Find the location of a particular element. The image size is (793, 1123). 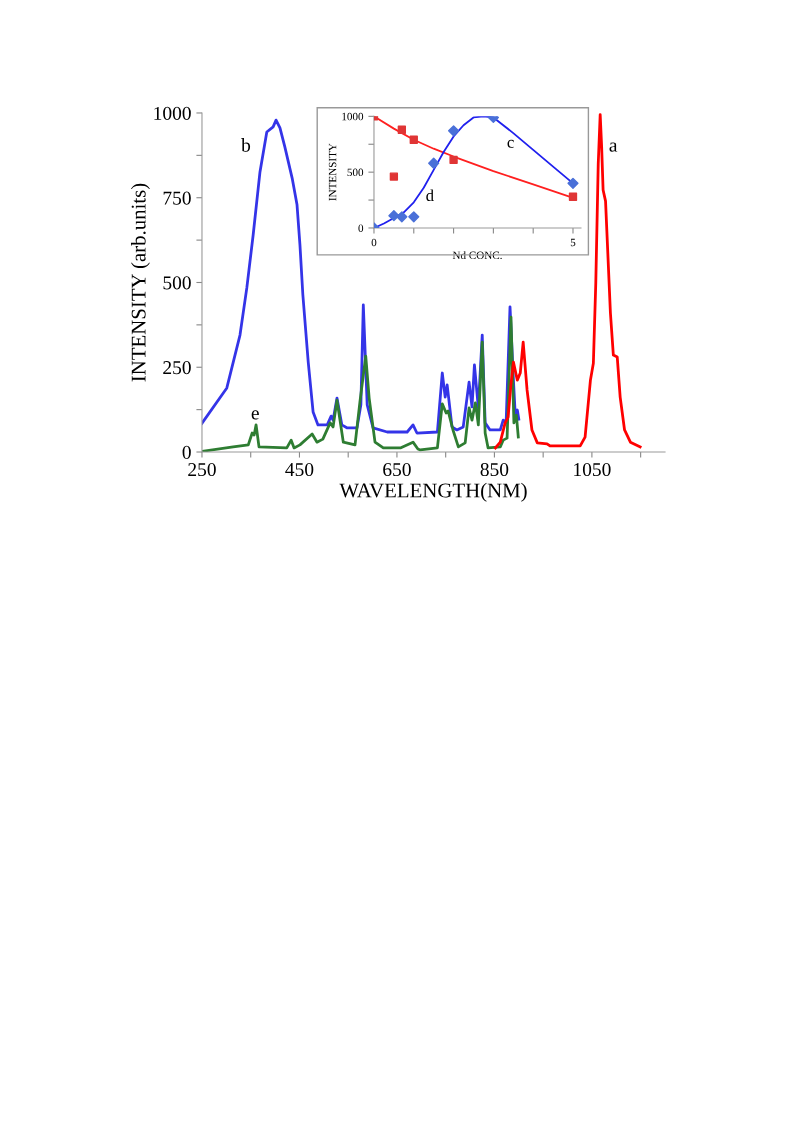

x-tick-label: 5 is located at coordinates (573, 242).